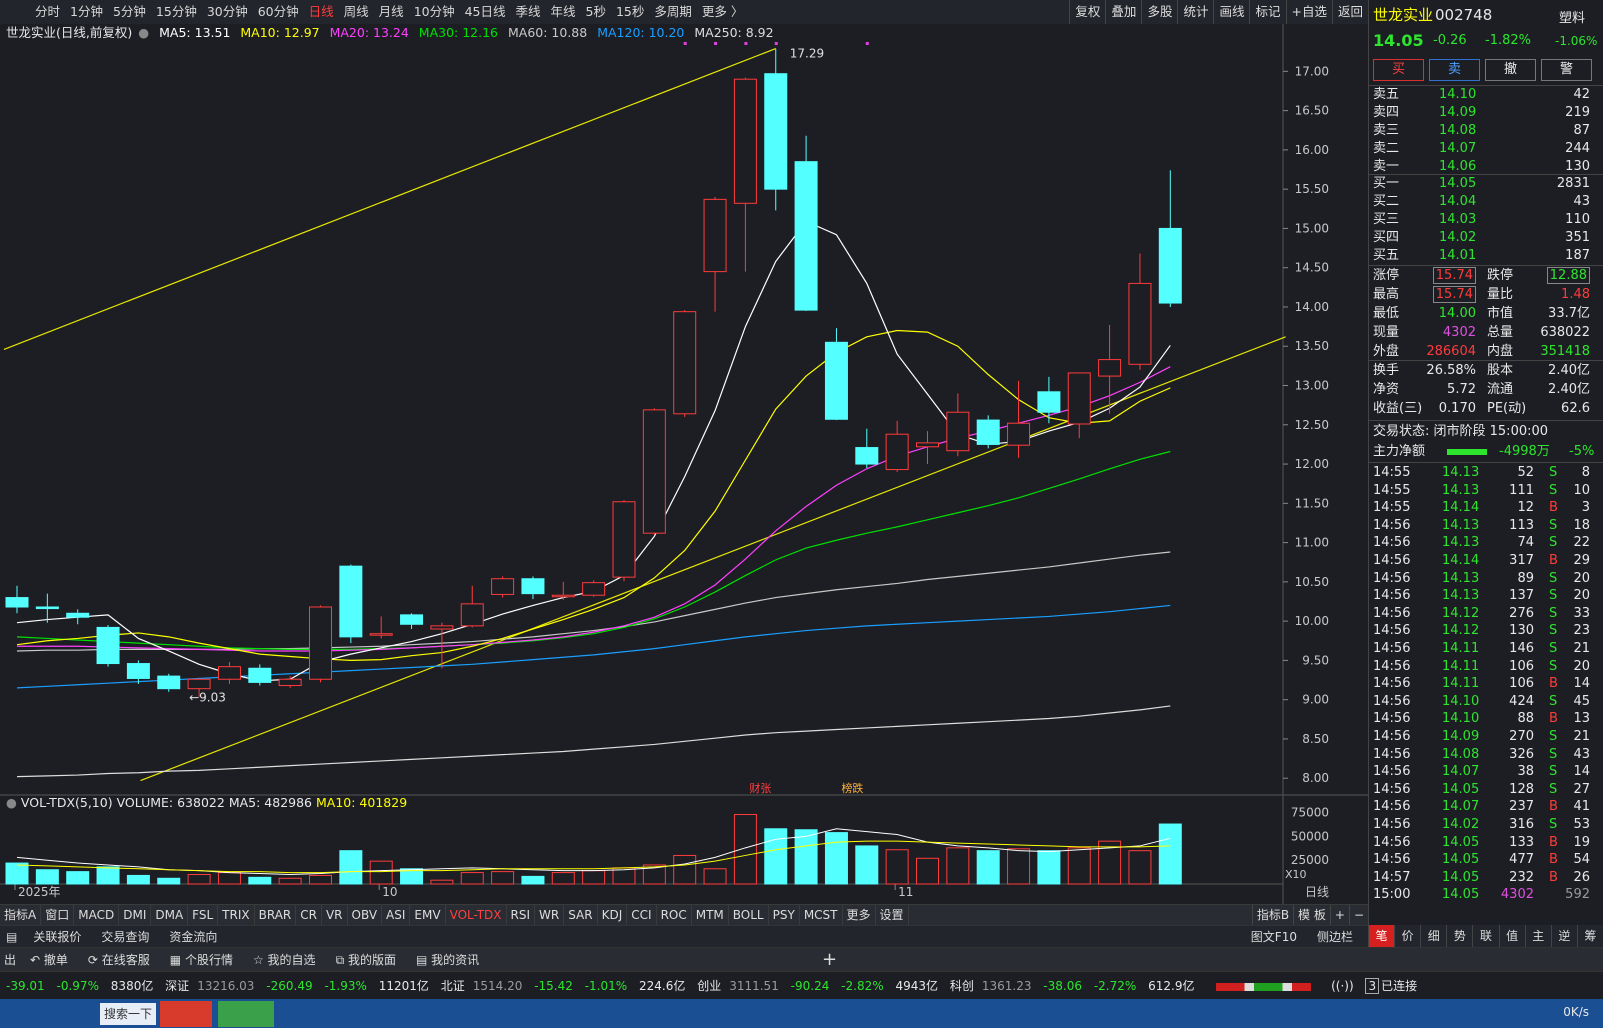 This screenshot has height=1028, width=1603. I want to click on chart-tool-2: 多股, so click(1159, 12).